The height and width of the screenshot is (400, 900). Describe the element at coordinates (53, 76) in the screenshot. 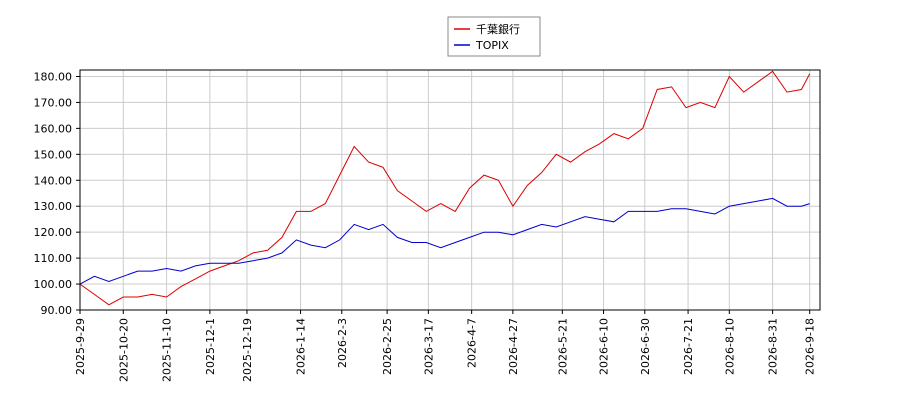

I see `y-tick-label: 180.00` at that location.